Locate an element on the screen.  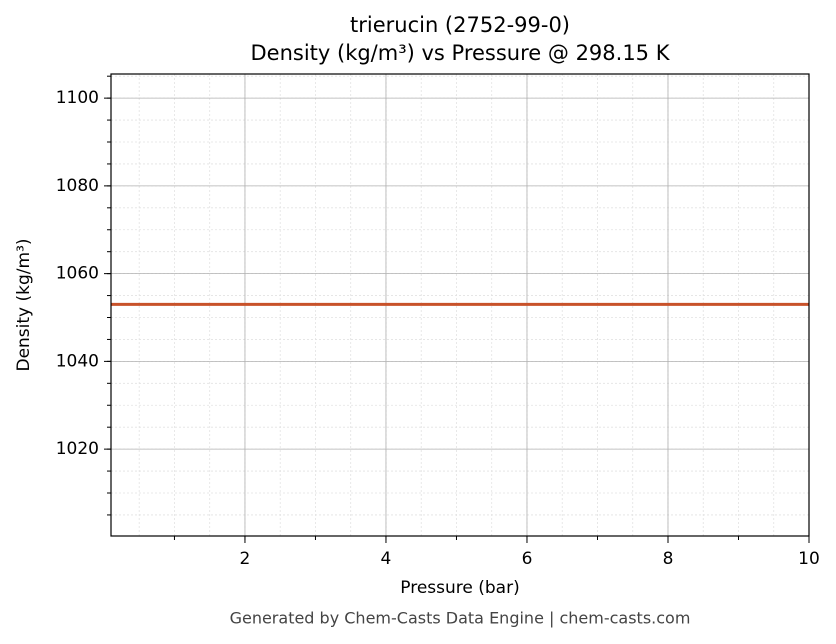
x-tick-label: 6 is located at coordinates (527, 559).